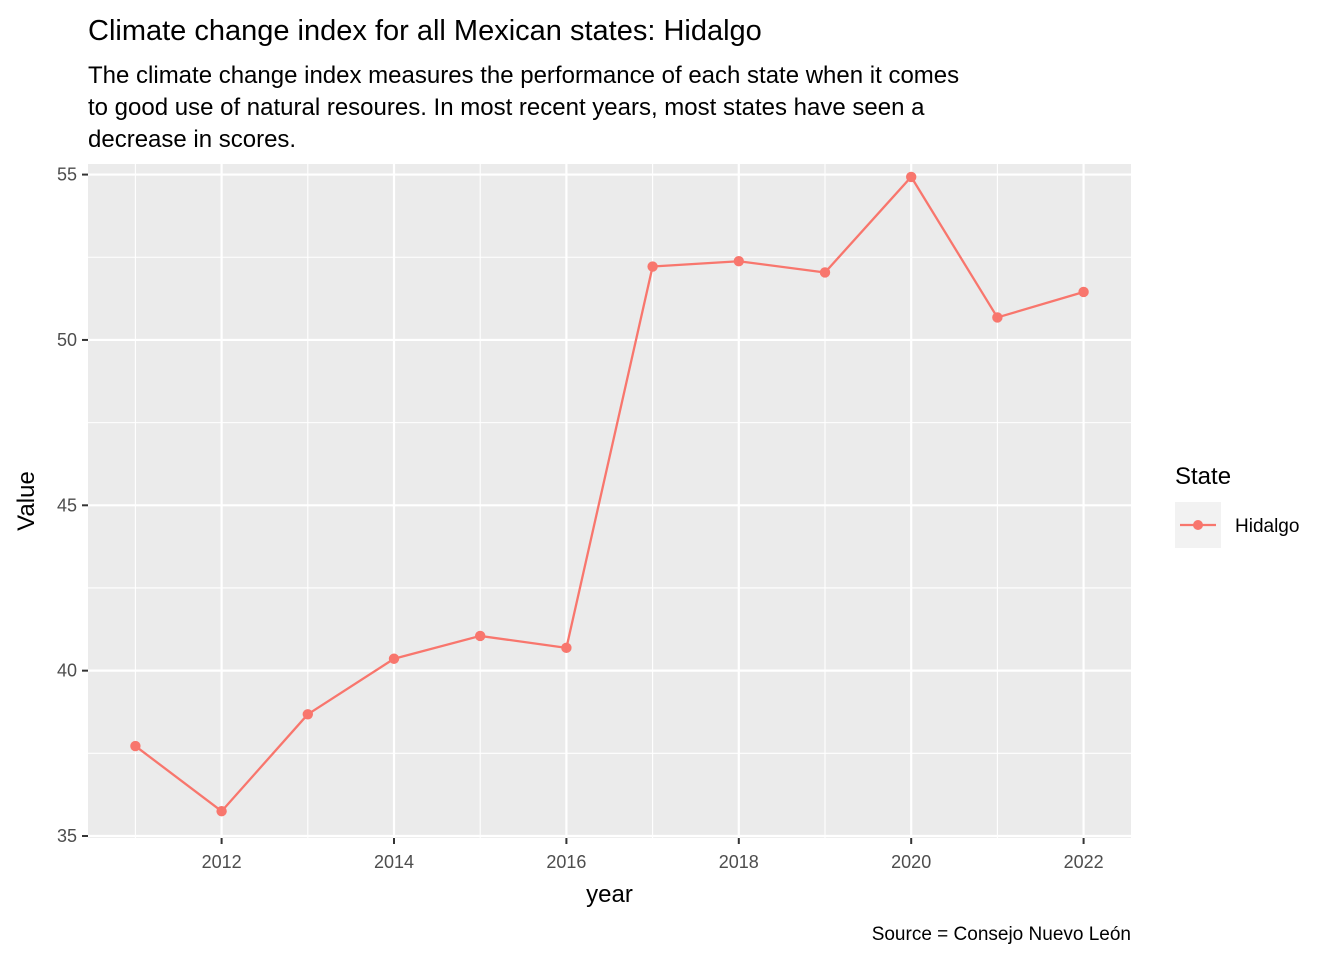 The width and height of the screenshot is (1344, 960). Describe the element at coordinates (1267, 526) in the screenshot. I see `legend-label-hidalgo: Hidalgo` at that location.